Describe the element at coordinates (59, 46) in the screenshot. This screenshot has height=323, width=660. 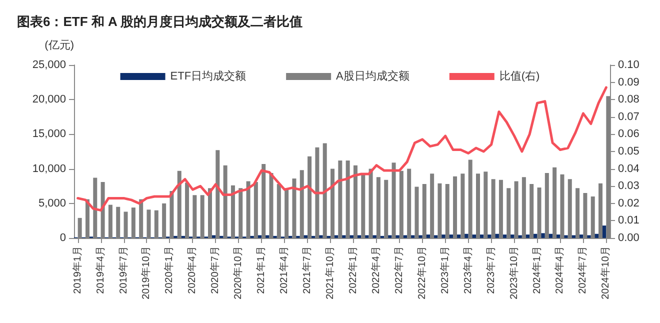
I see `y-axis-title: (亿元)` at that location.